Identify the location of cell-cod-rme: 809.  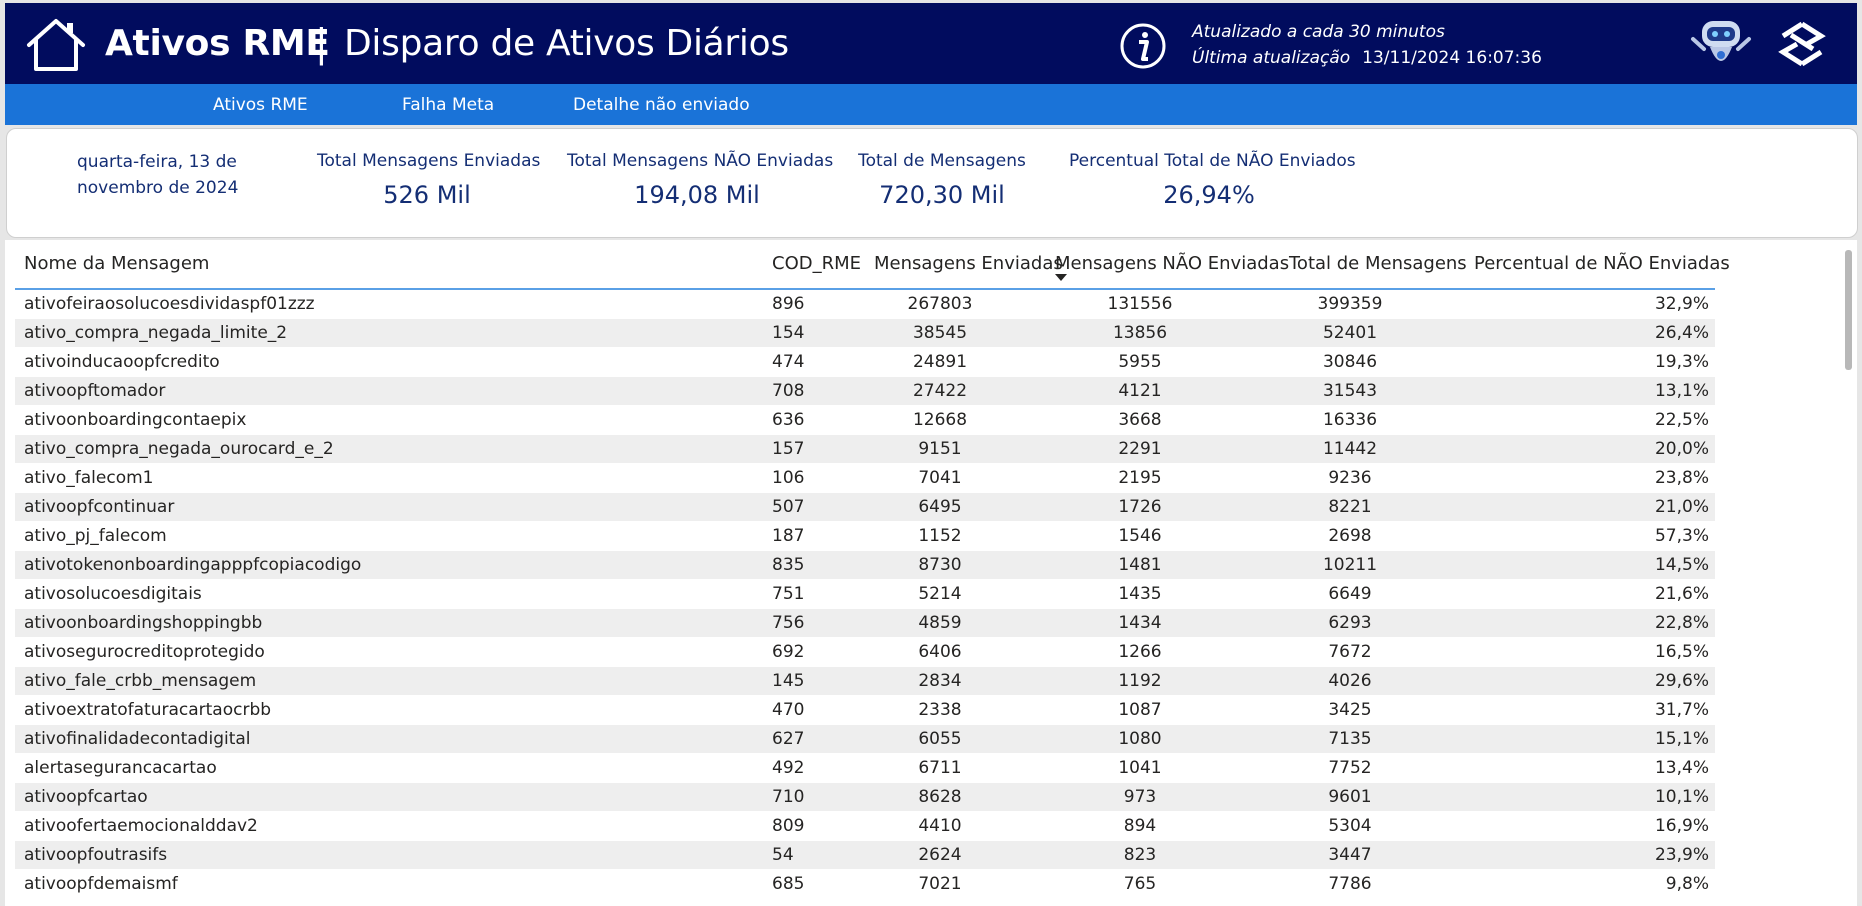
(788, 826).